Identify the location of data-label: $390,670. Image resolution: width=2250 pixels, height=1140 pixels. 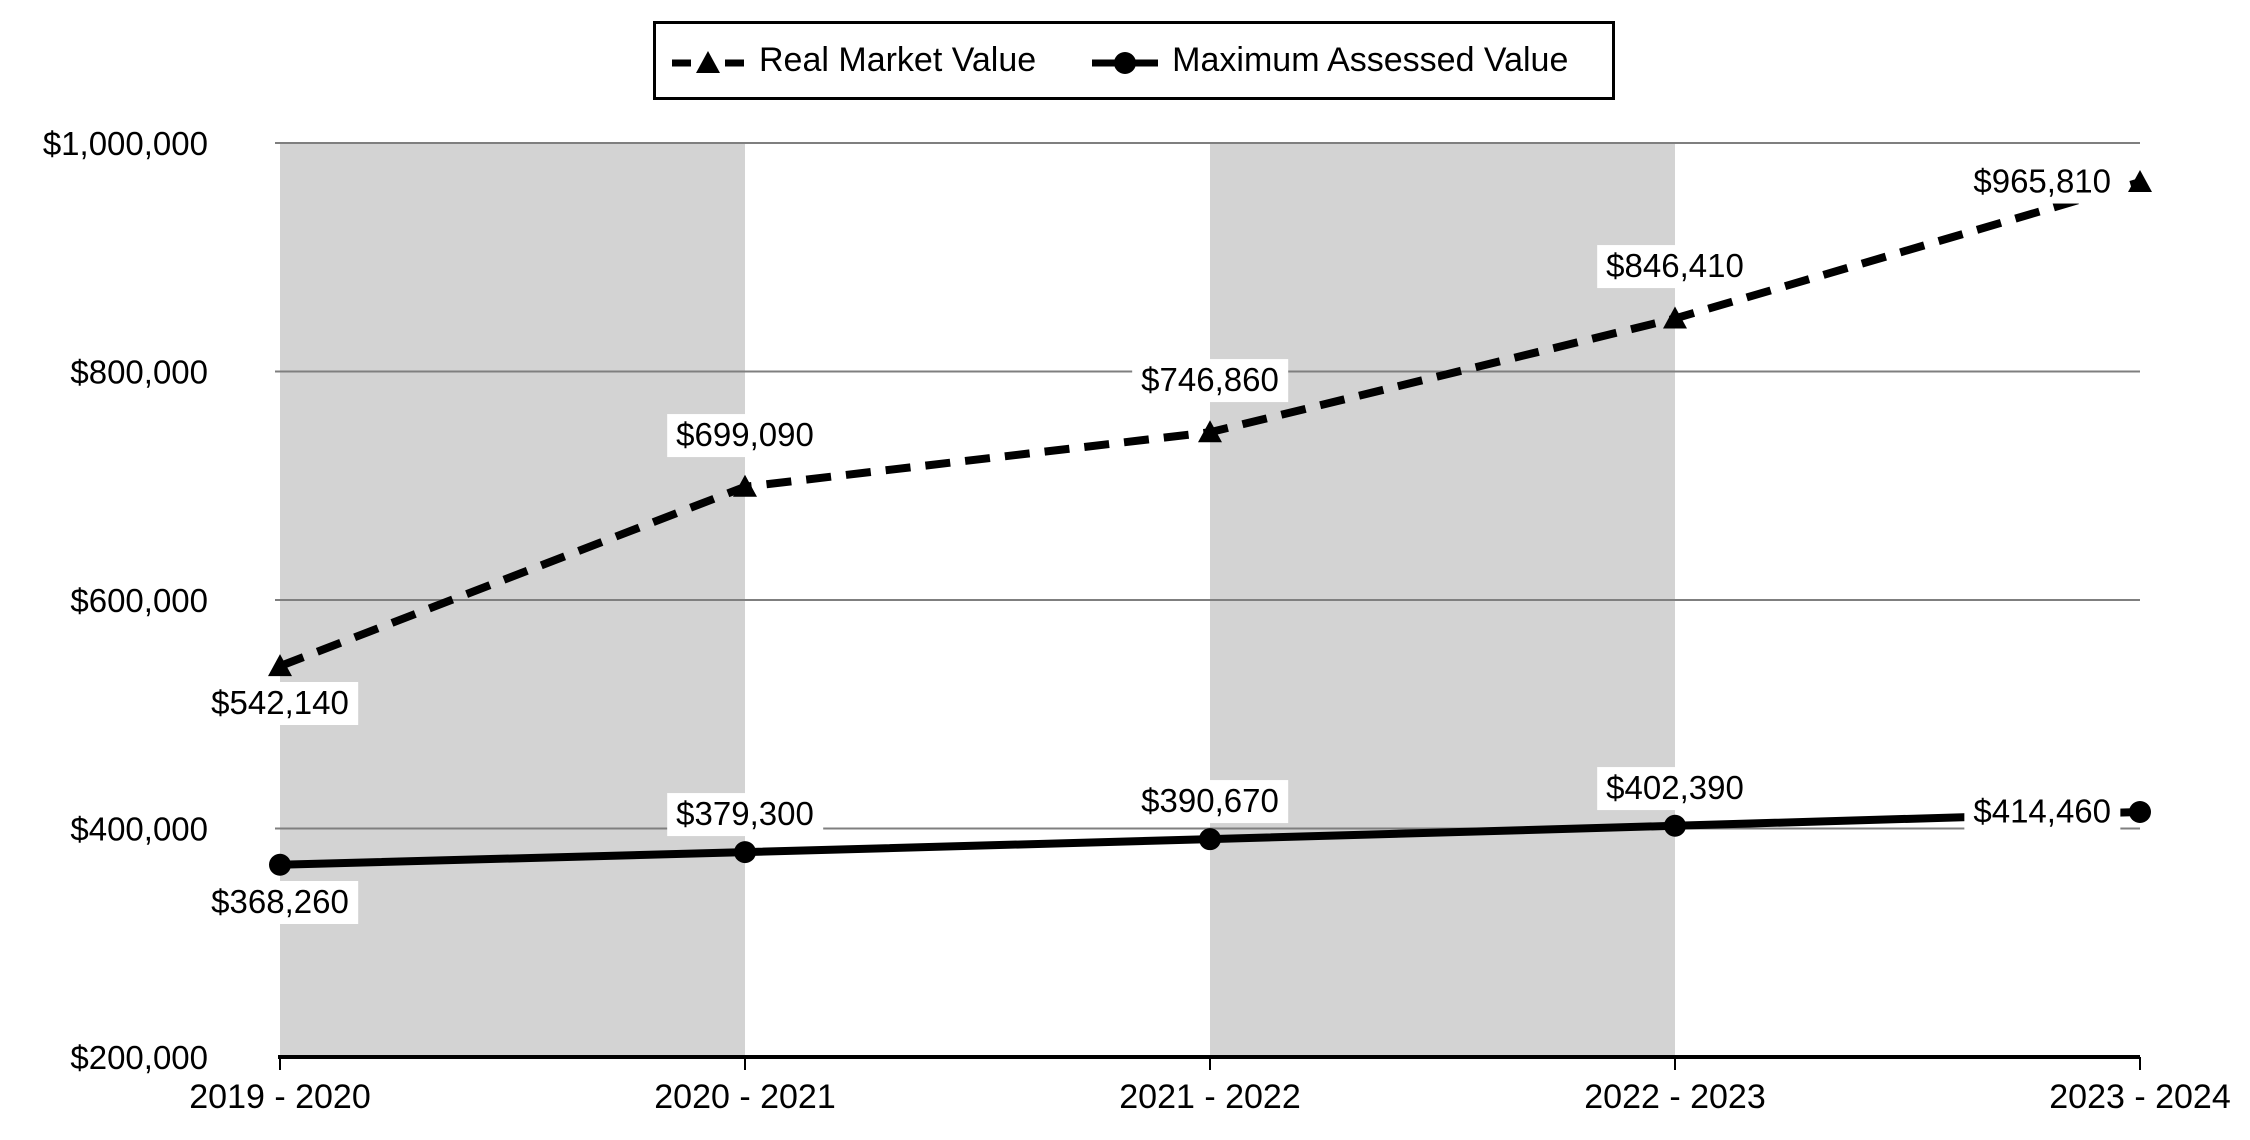
(1210, 802).